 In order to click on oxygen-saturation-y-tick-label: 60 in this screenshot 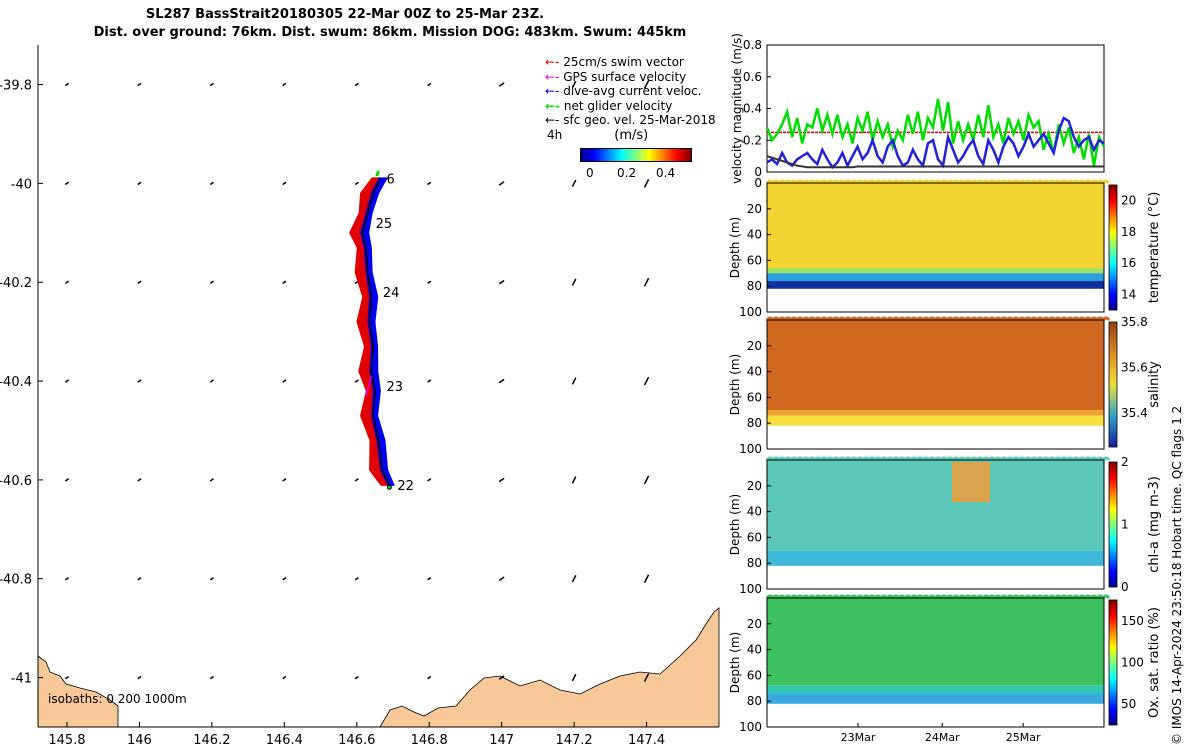, I will do `click(754, 675)`.